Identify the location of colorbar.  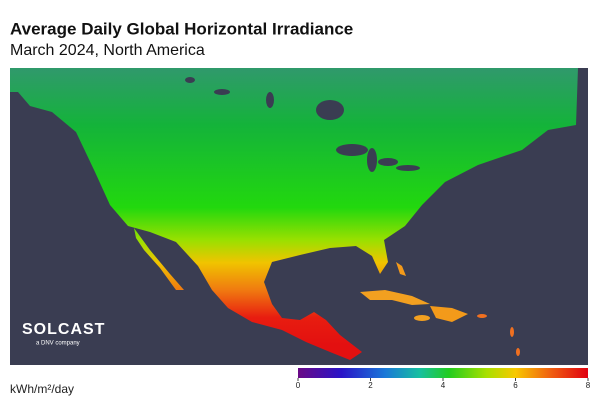
(443, 373).